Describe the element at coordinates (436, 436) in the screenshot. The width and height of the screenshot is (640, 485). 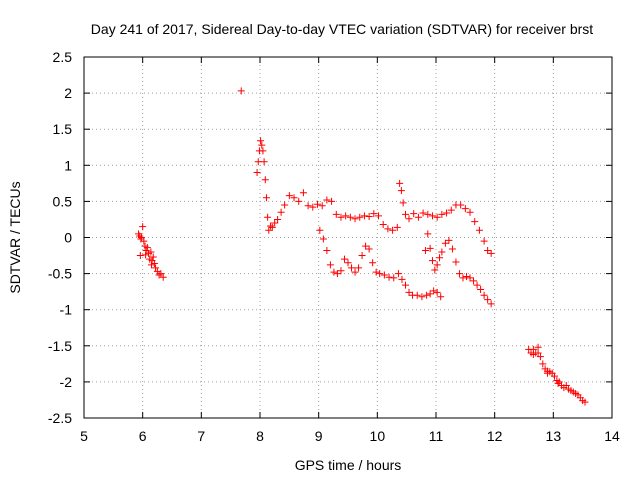
I see `x-tick-label: 11` at that location.